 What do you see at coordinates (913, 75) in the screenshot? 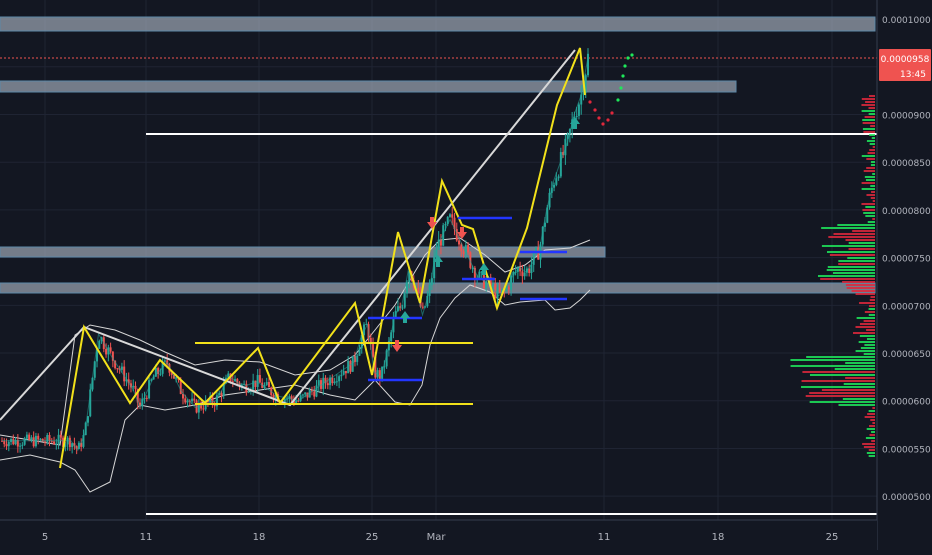
I see `countdown-label: 13:45` at bounding box center [913, 75].